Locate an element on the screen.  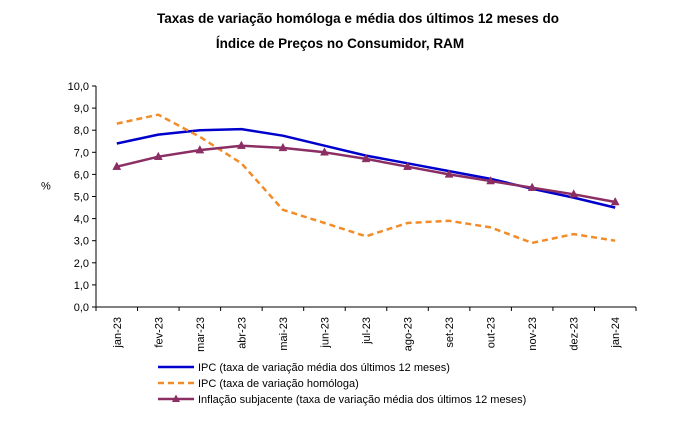
chart-subtitle: Índice de Preços no Consumidor, RAM is located at coordinates (340, 43).